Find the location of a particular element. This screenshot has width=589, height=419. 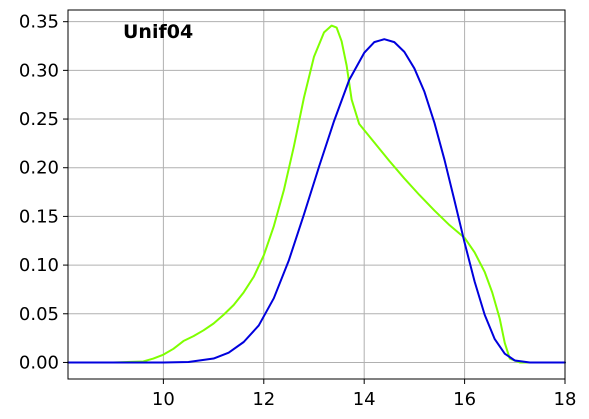

y-tick-label: 0.35 is located at coordinates (39, 22).